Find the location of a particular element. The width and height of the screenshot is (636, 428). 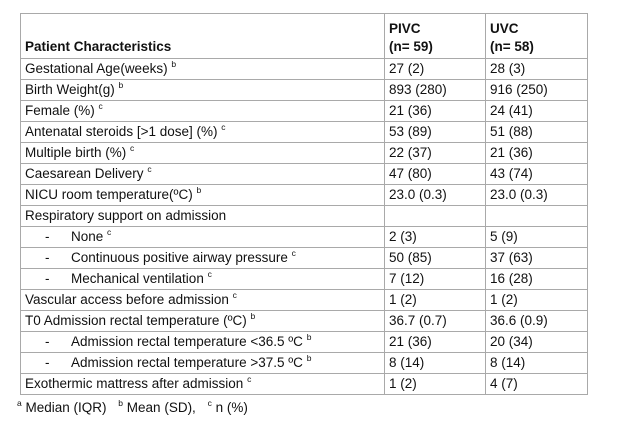

row-label-cell: Vascular access before admission c is located at coordinates (202, 300).